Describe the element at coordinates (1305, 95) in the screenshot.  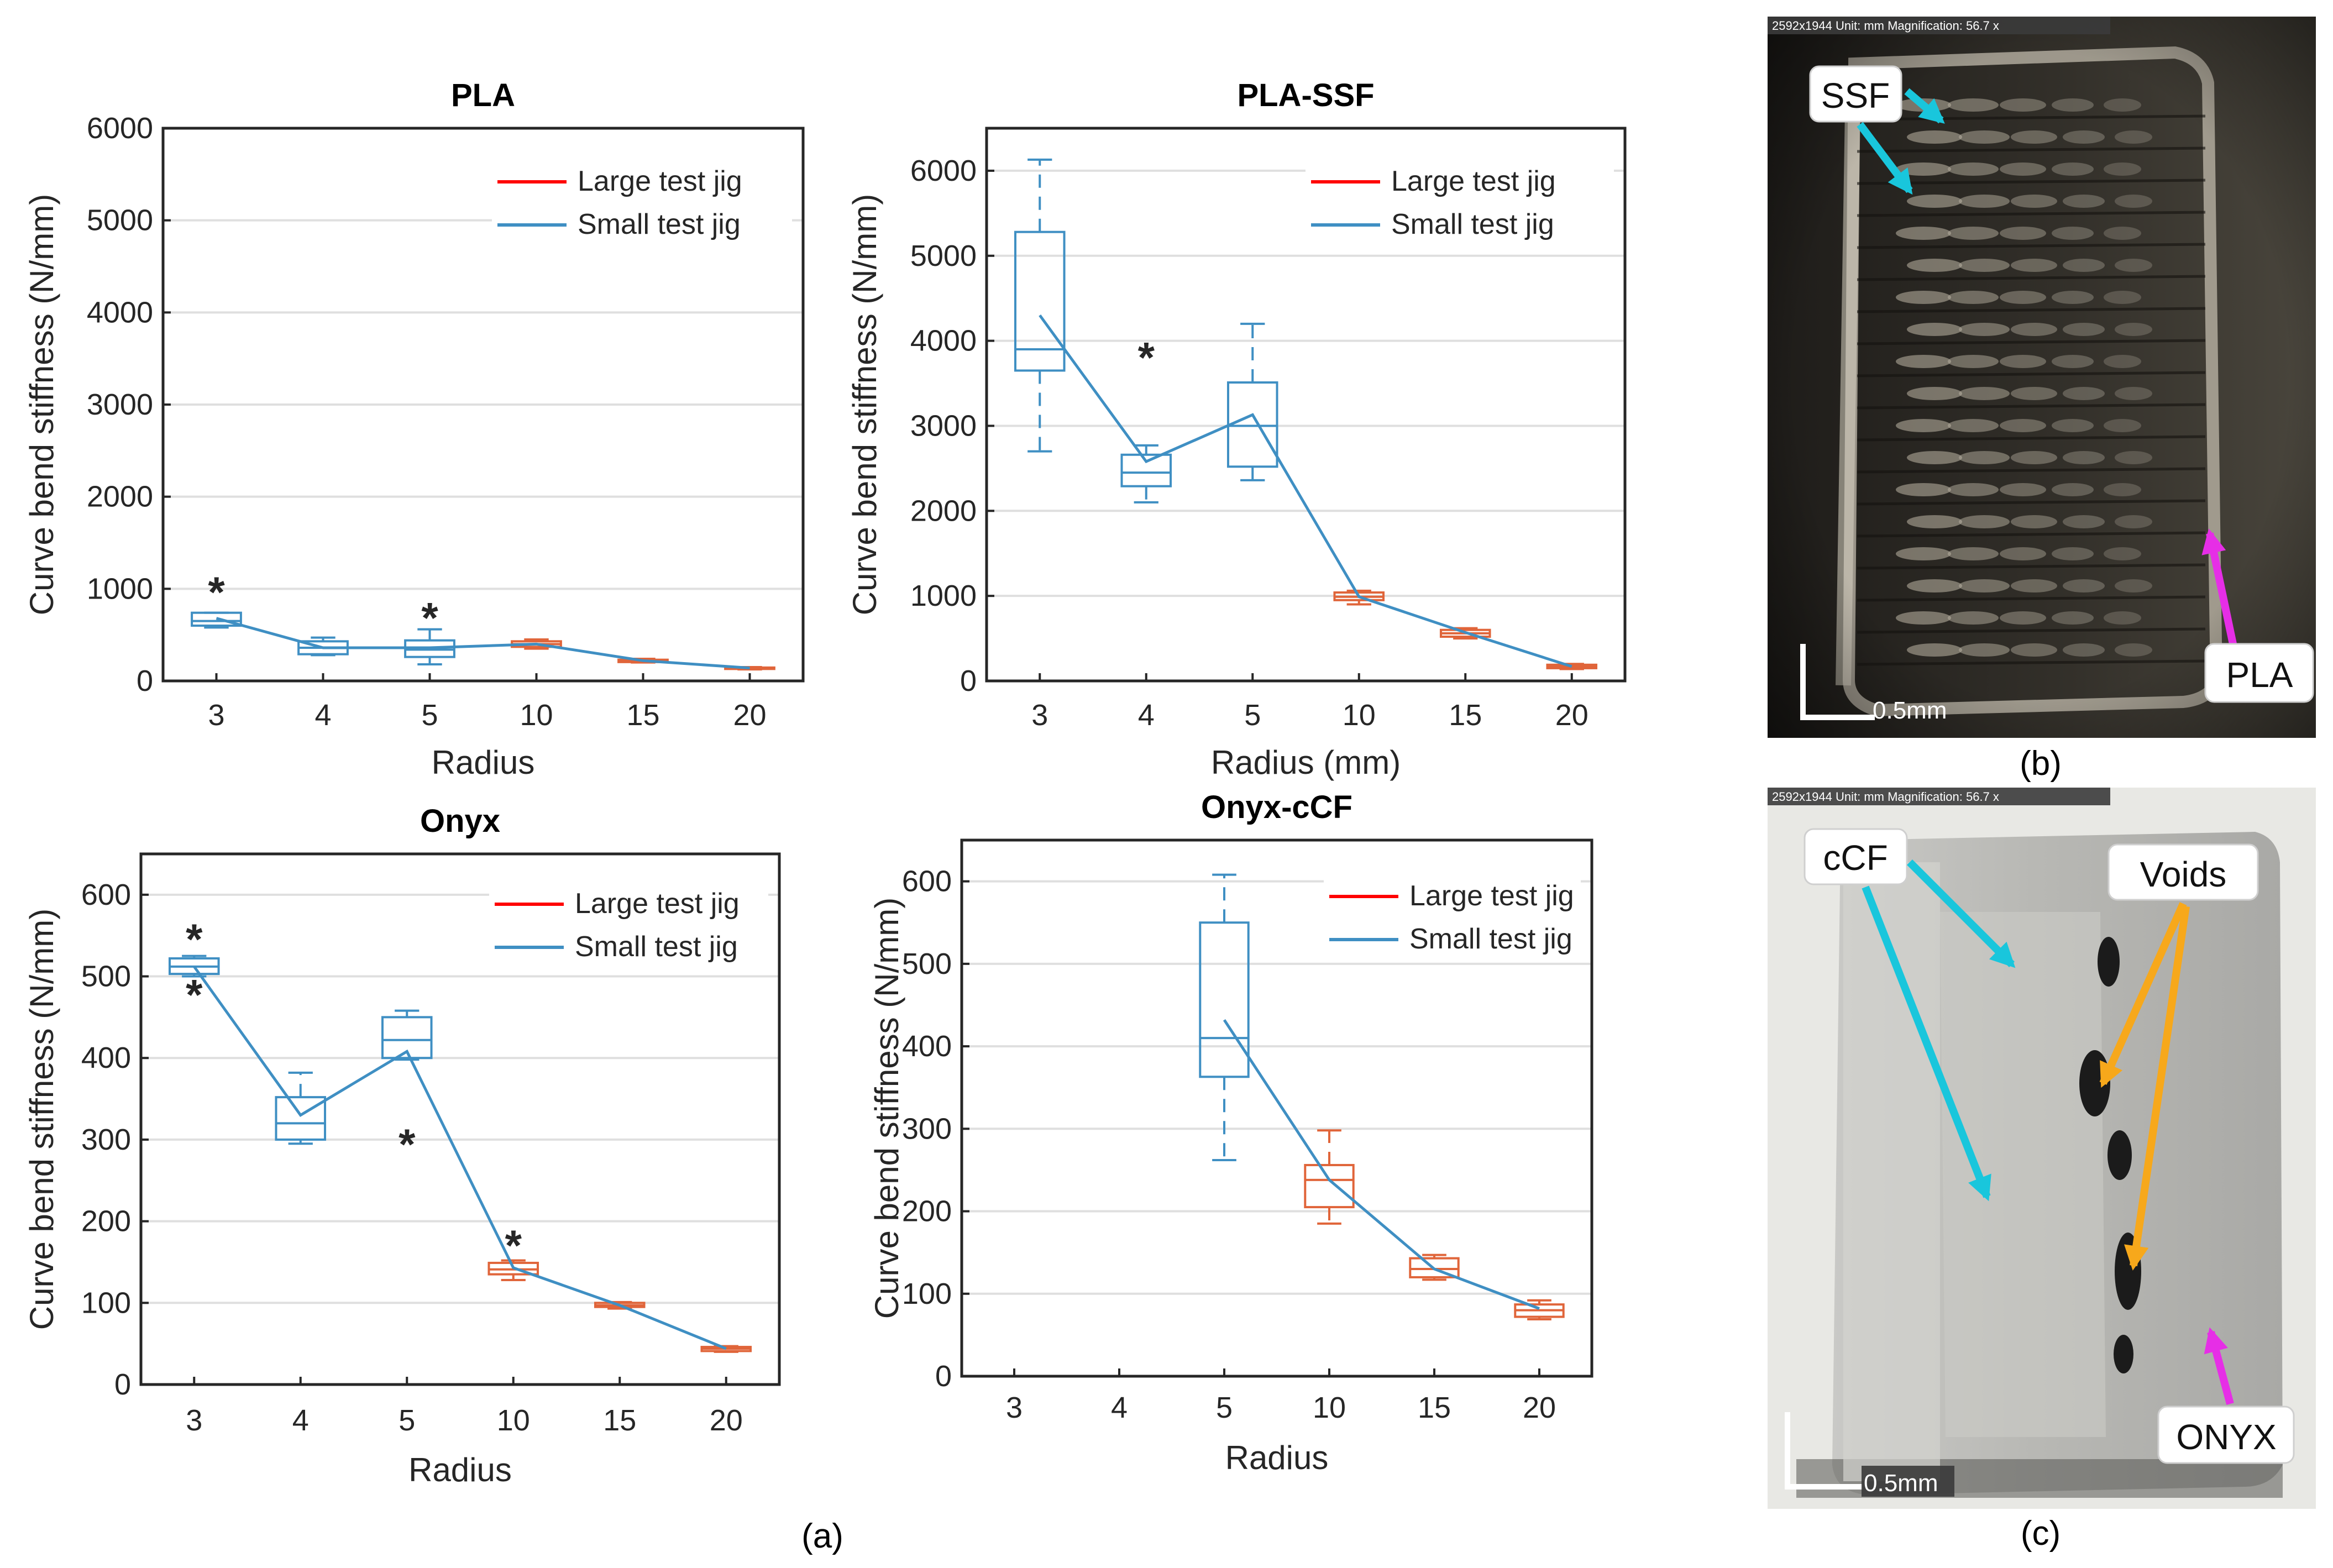
I see `chart-title: PLA-SSF` at that location.